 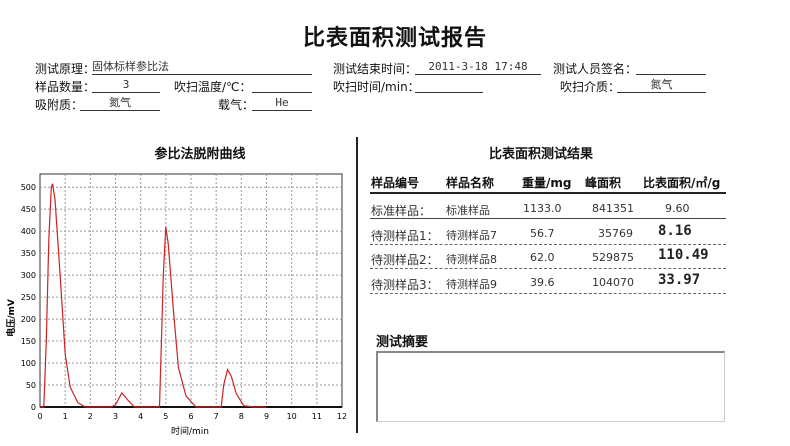 I want to click on cell-weight: 56.7, so click(x=542, y=233).